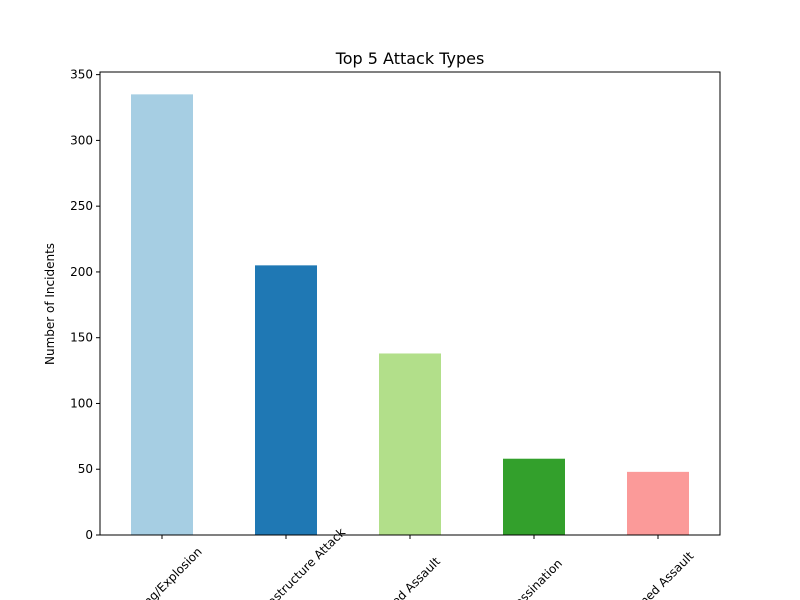 Image resolution: width=800 pixels, height=600 pixels. What do you see at coordinates (81, 75) in the screenshot?
I see `y-tick-label: 350` at bounding box center [81, 75].